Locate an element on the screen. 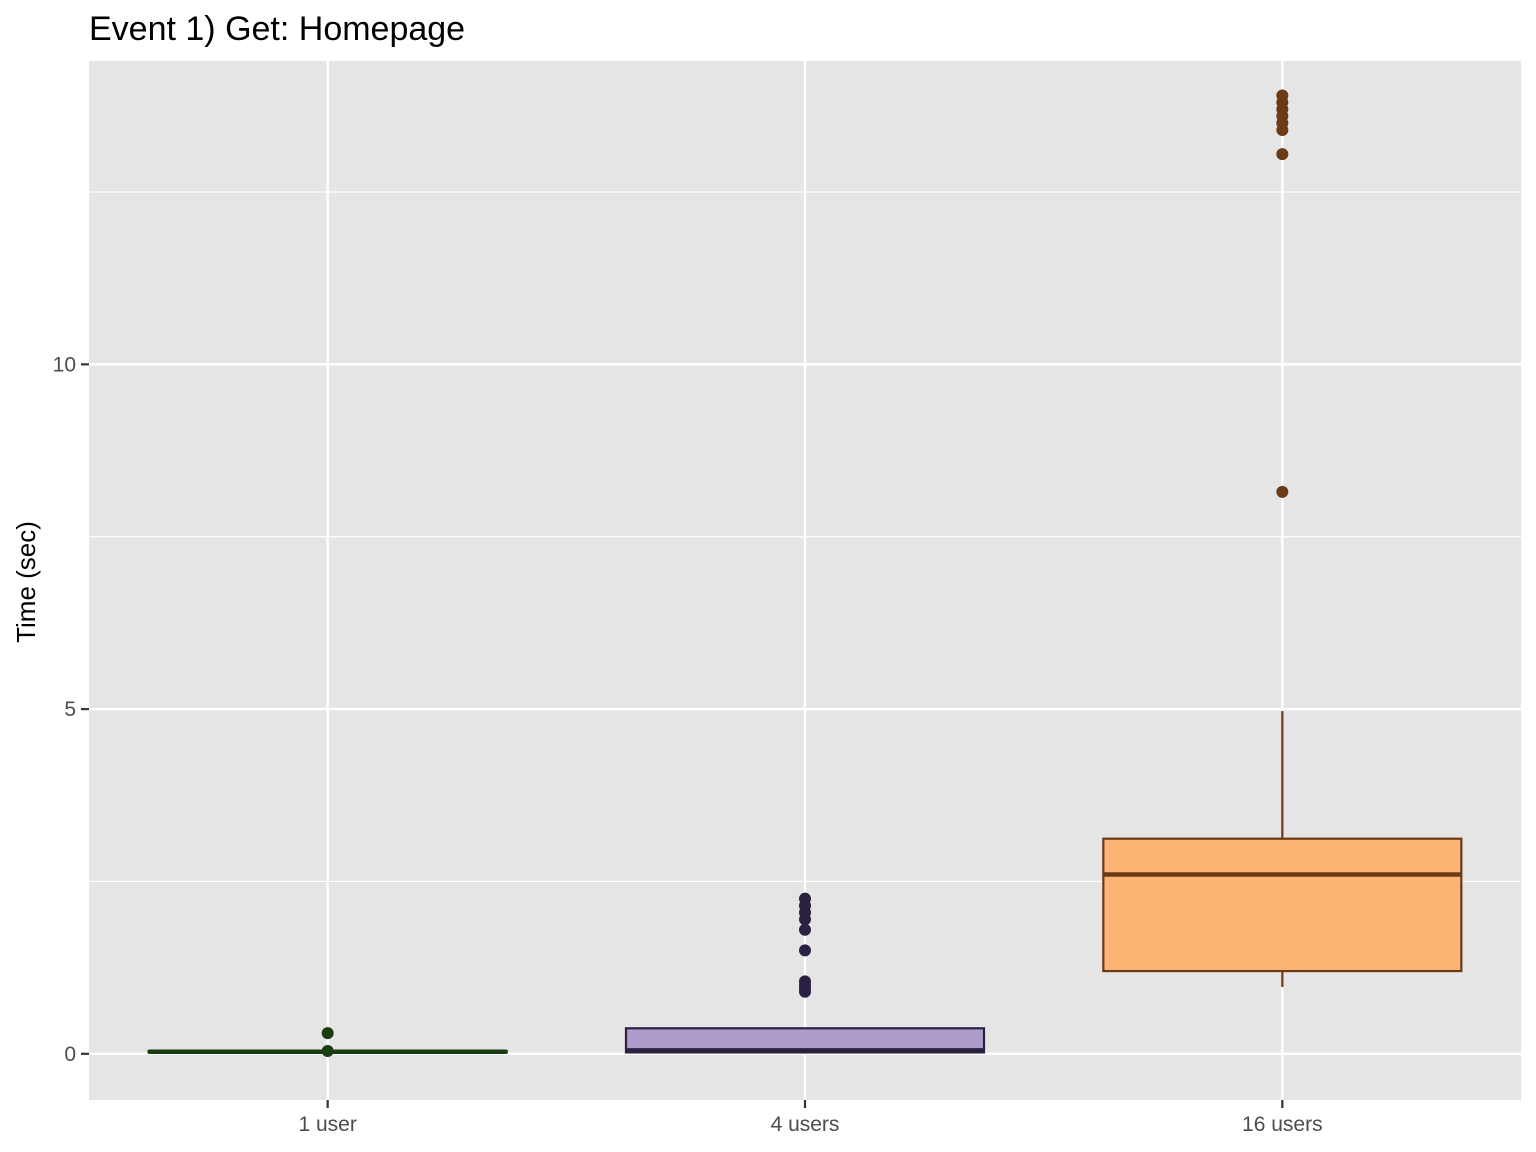 The image size is (1536, 1152). chart-title: Event 1) Get: Homepage is located at coordinates (277, 29).